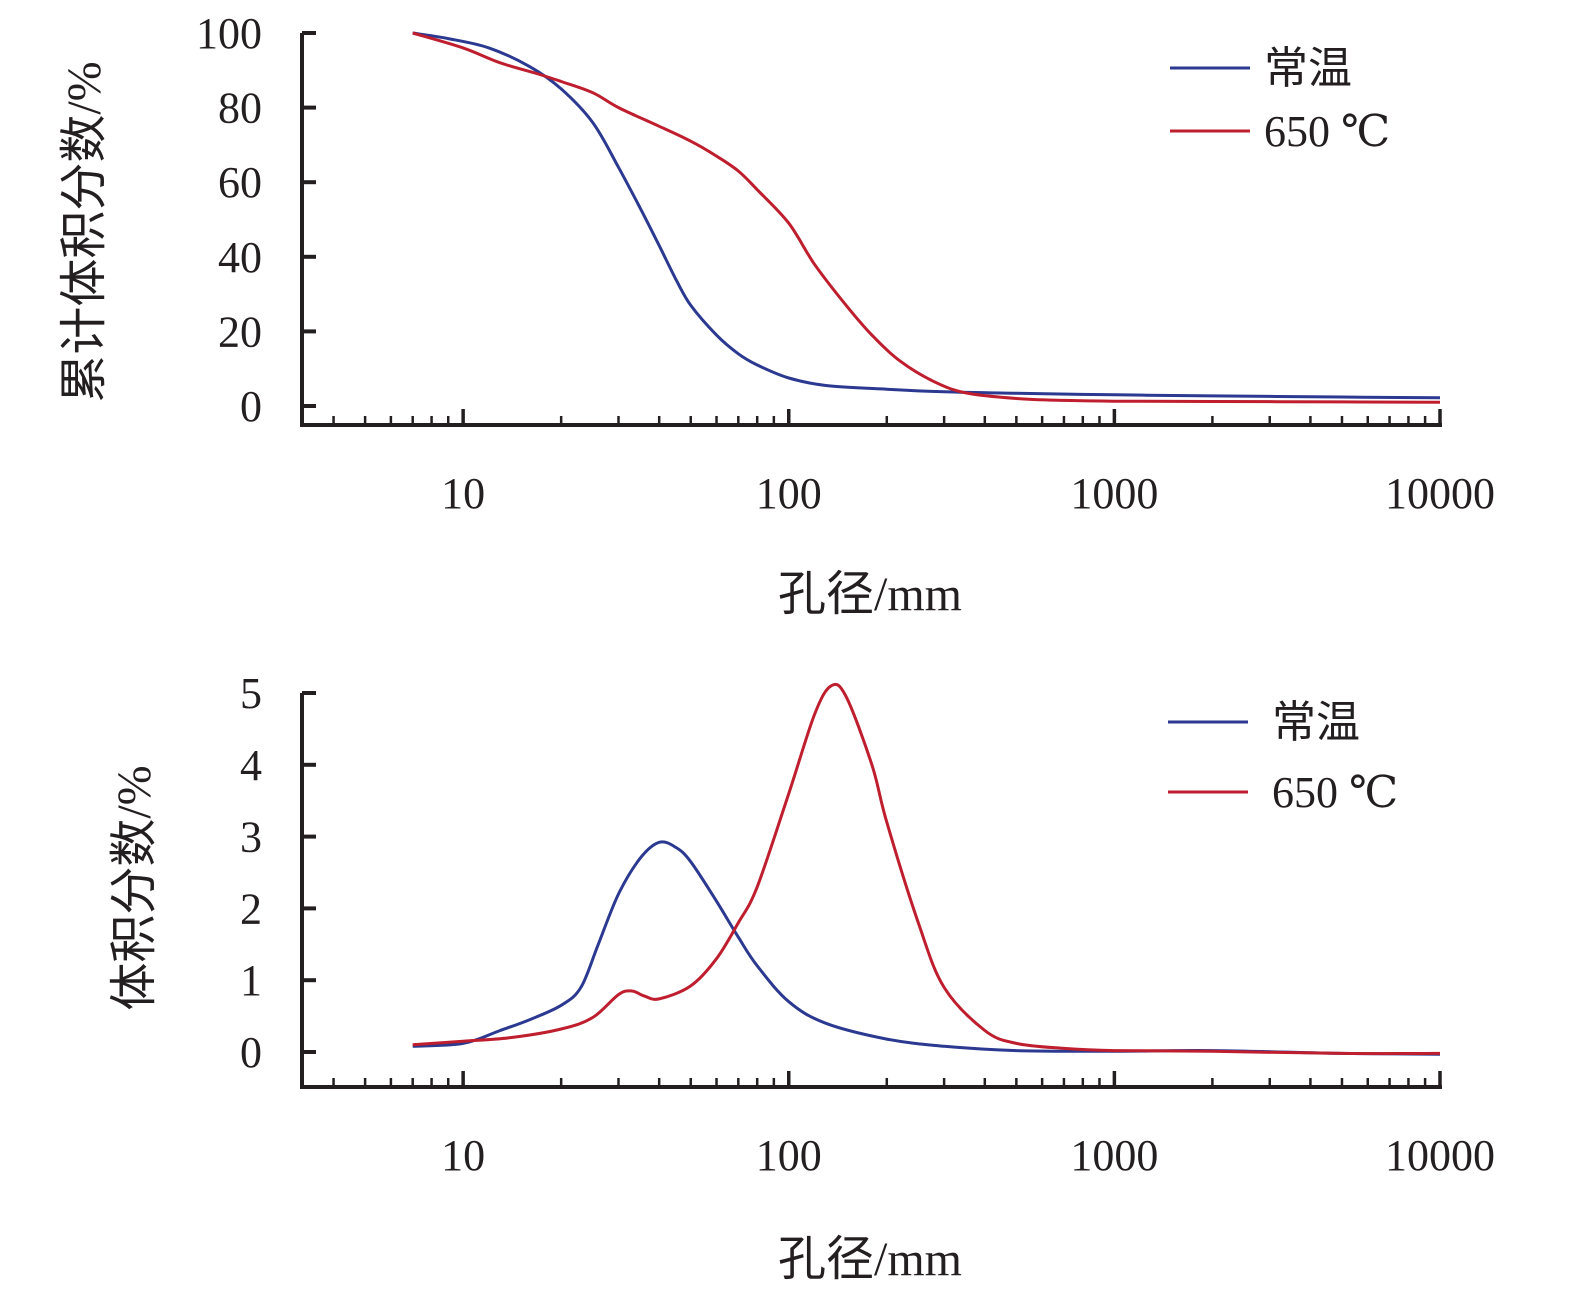  I want to click on cumulative-chart-x-ticks: 10 100 1000 10000, so click(913, 463).